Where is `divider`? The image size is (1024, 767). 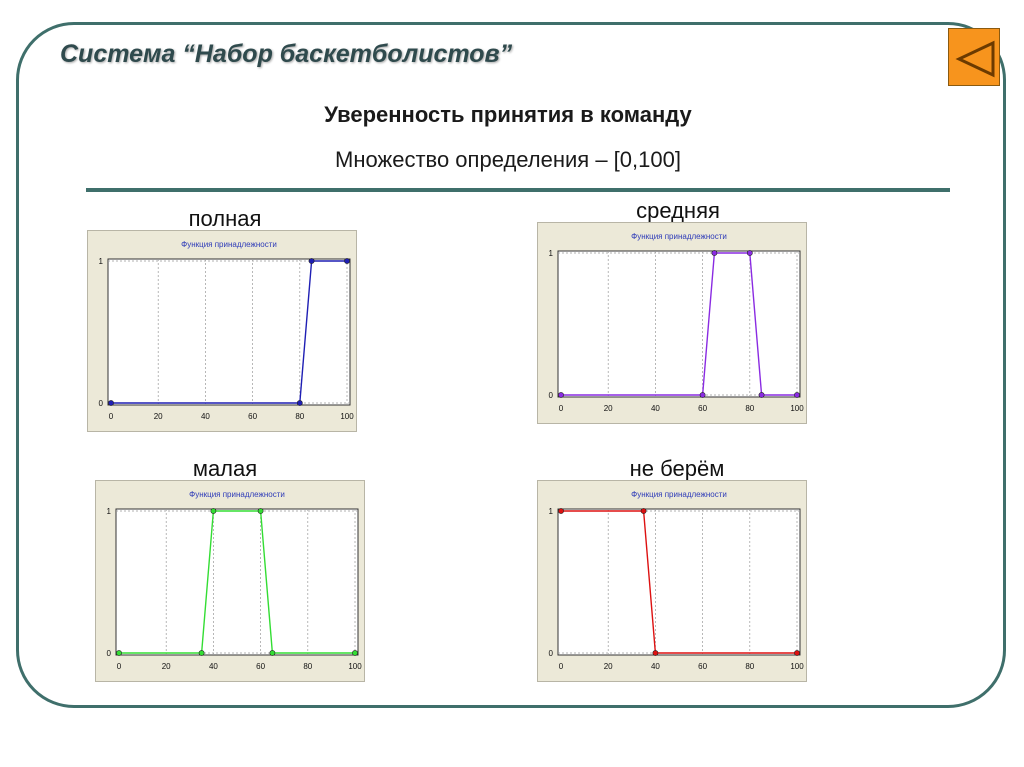 divider is located at coordinates (518, 190).